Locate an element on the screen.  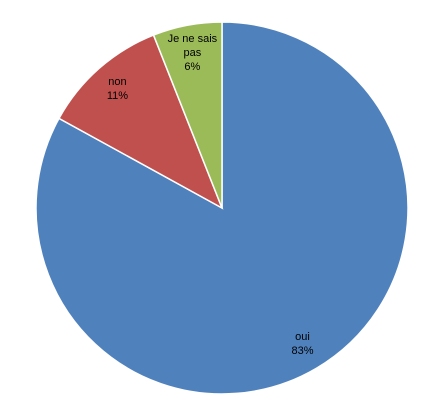
value-label: 11% is located at coordinates (117, 96).